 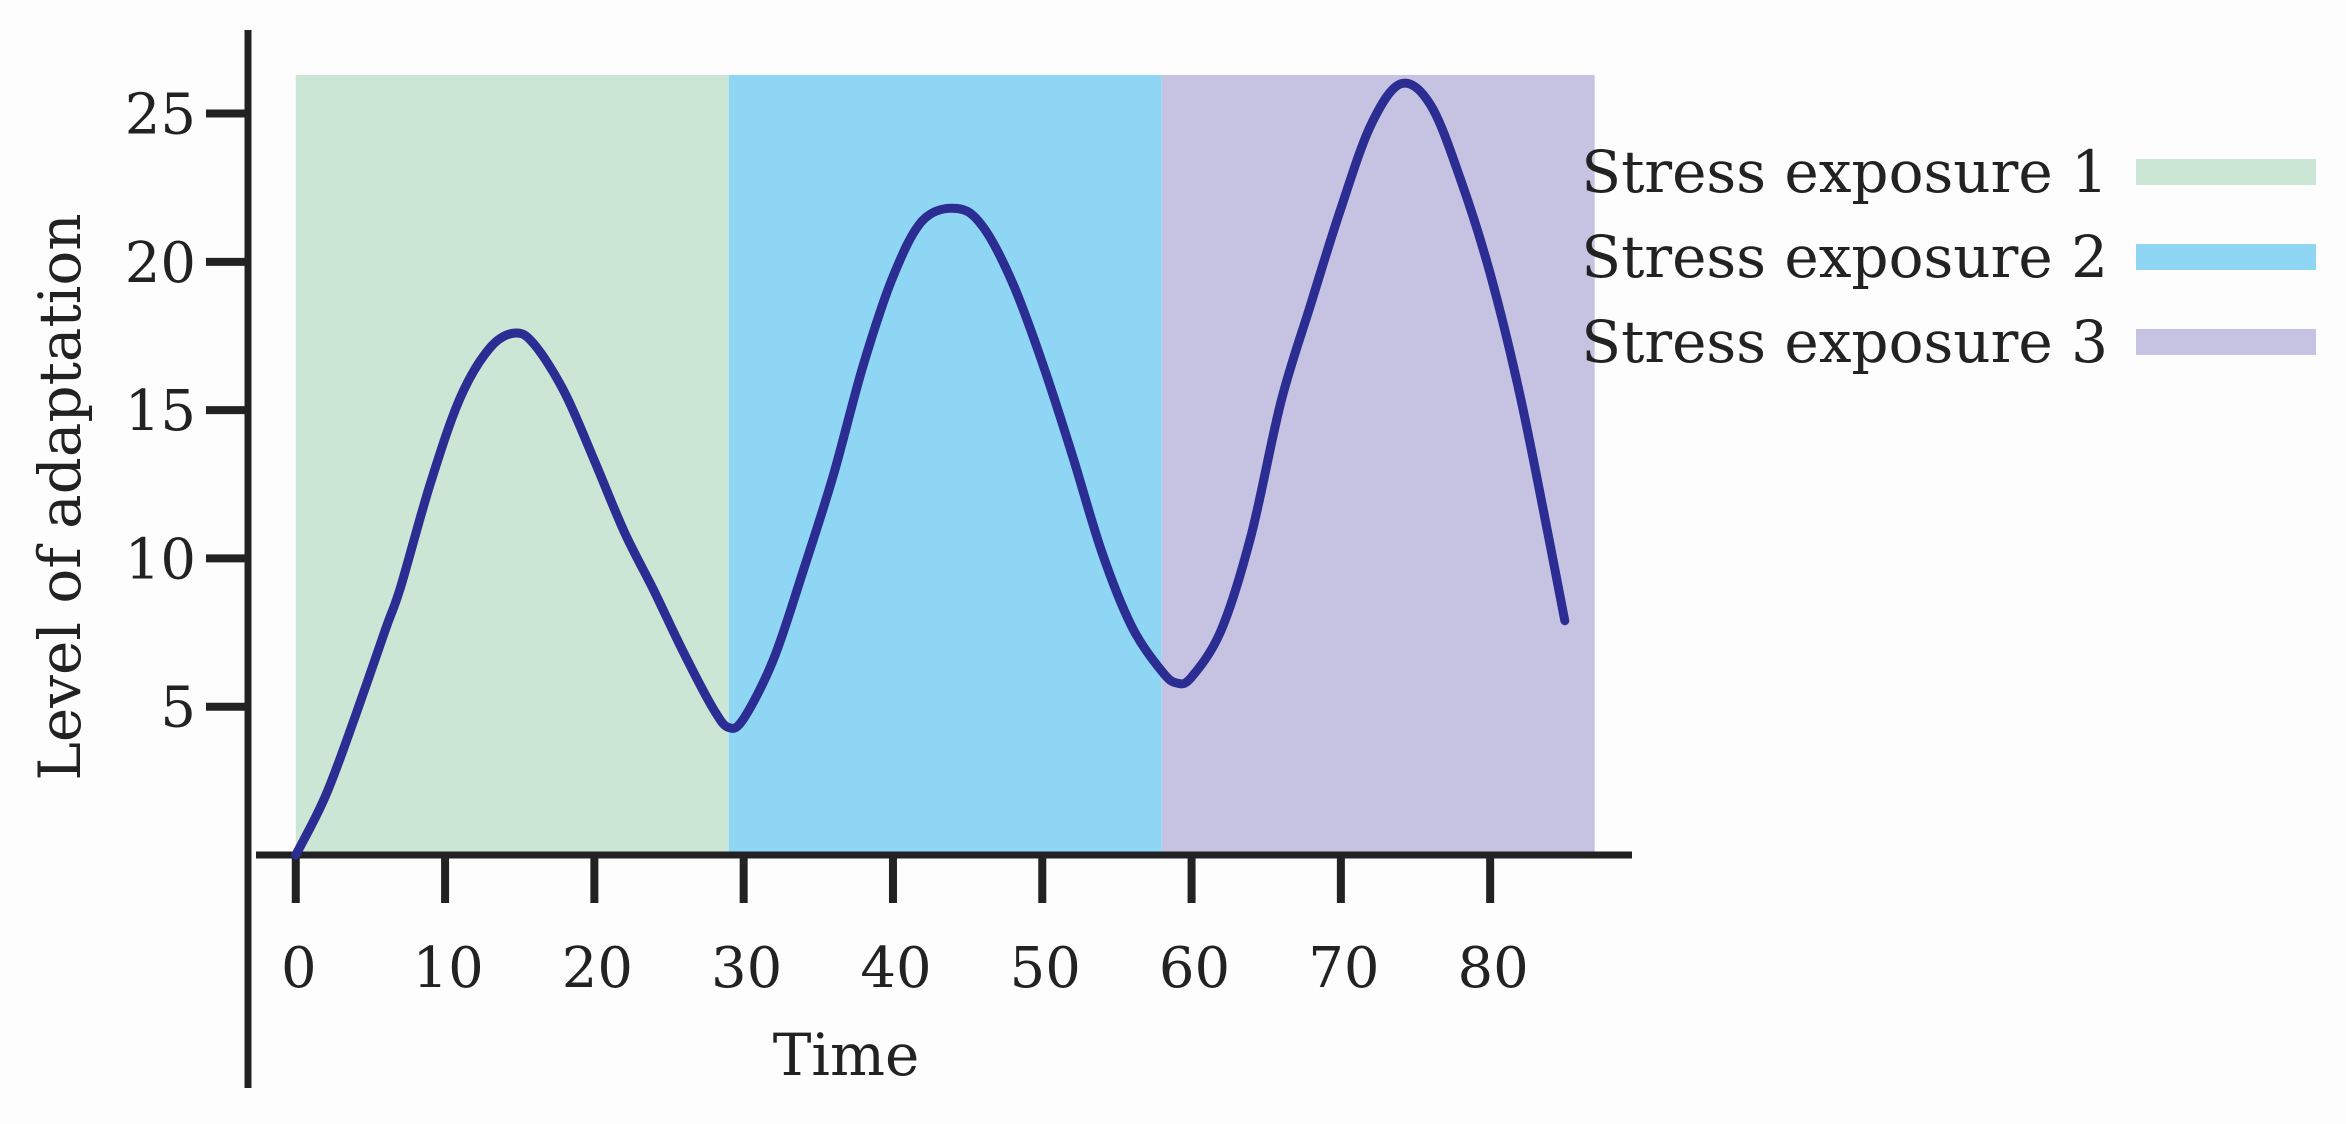 I want to click on y-tick-label-25: 25, so click(x=160, y=115).